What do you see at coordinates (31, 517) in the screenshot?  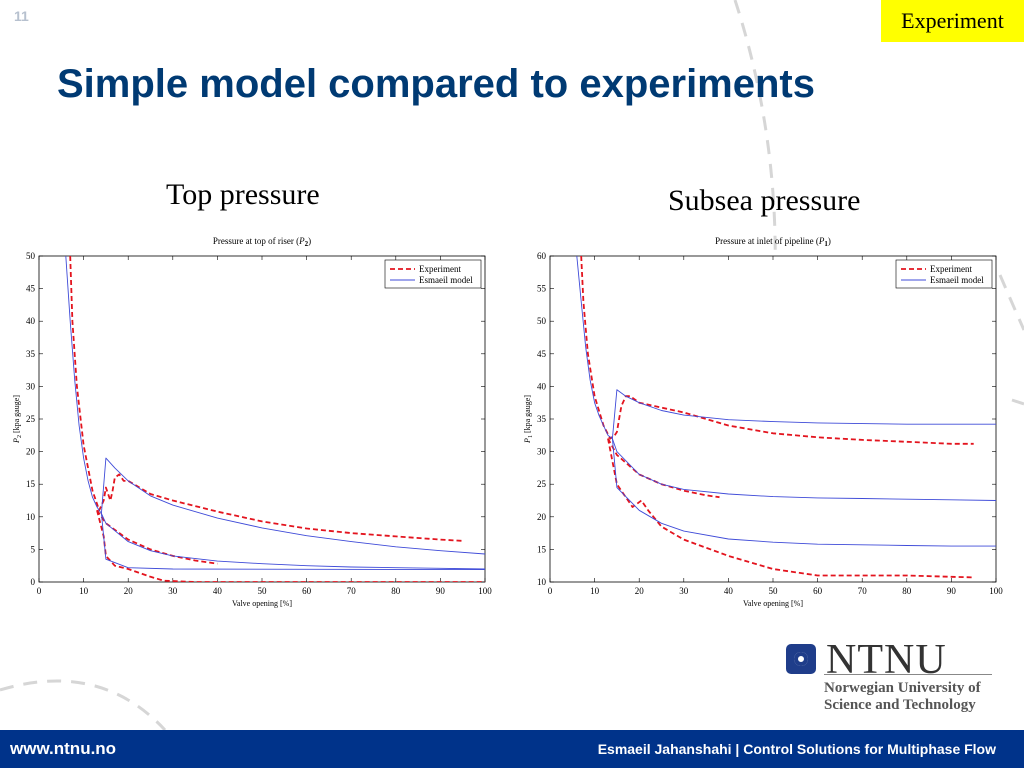 I see `chart1-ytick-label: 10` at bounding box center [31, 517].